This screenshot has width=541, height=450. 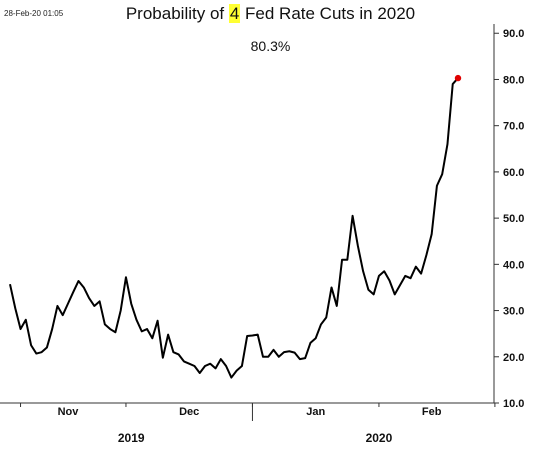 I want to click on title-suffix: Fed Rate Cuts in 2020, so click(x=328, y=13).